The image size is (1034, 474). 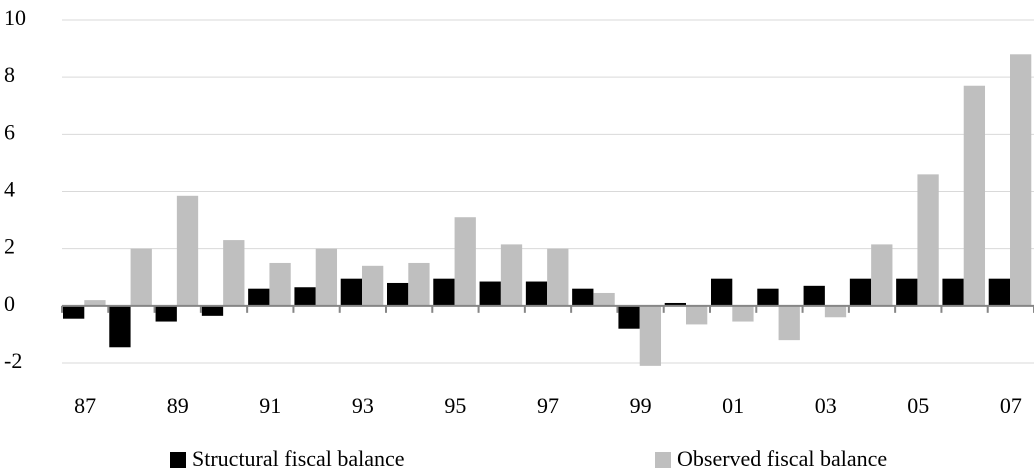 I want to click on x-tick-label: 03, so click(x=826, y=405).